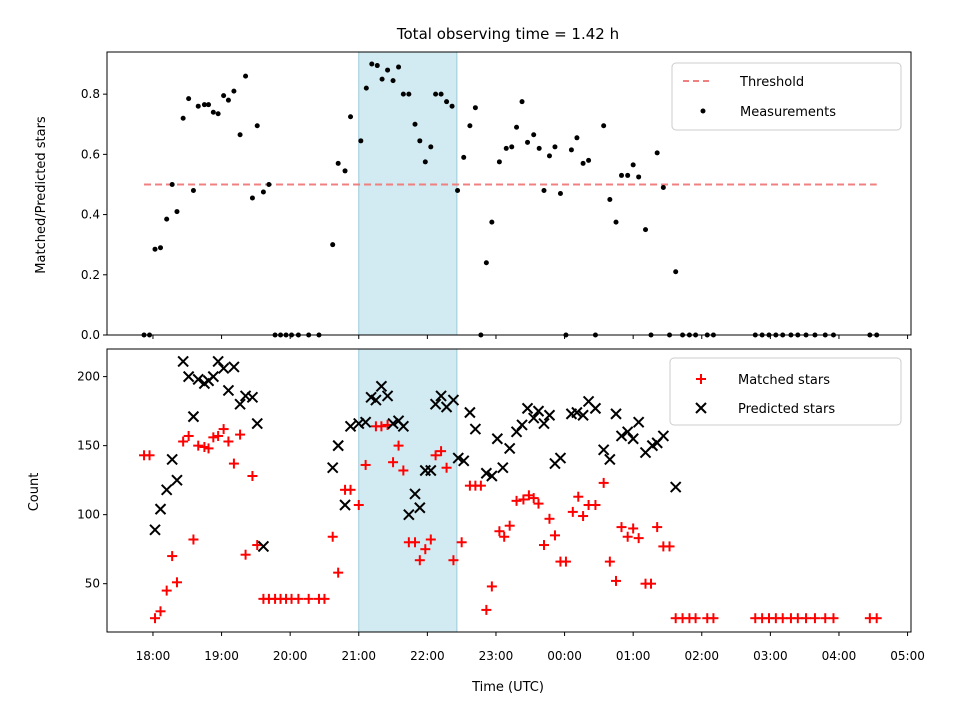  What do you see at coordinates (408, 193) in the screenshot?
I see `top-shaded-interval` at bounding box center [408, 193].